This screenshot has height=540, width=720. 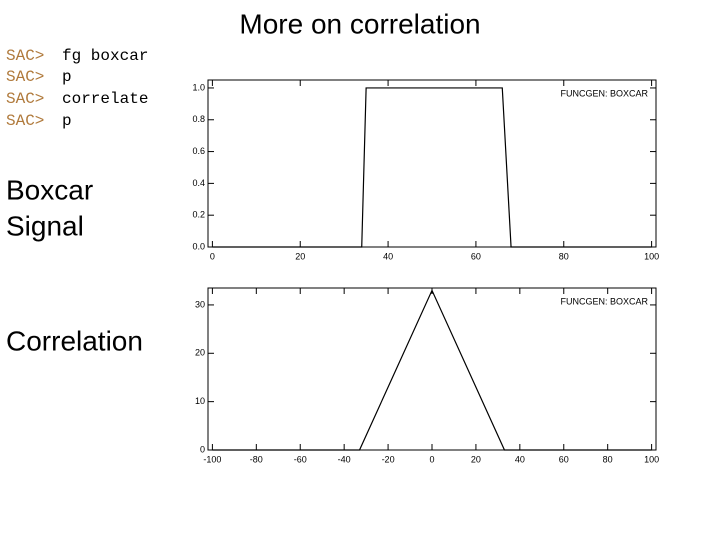 I want to click on side-label: Boxcar, so click(x=49, y=189).